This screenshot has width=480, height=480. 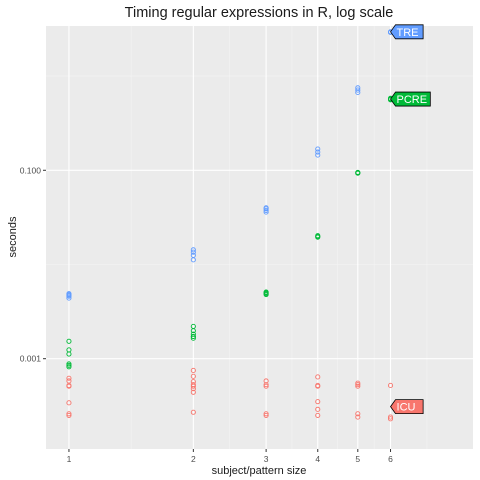 What do you see at coordinates (266, 459) in the screenshot?
I see `x-tick-label: 3` at bounding box center [266, 459].